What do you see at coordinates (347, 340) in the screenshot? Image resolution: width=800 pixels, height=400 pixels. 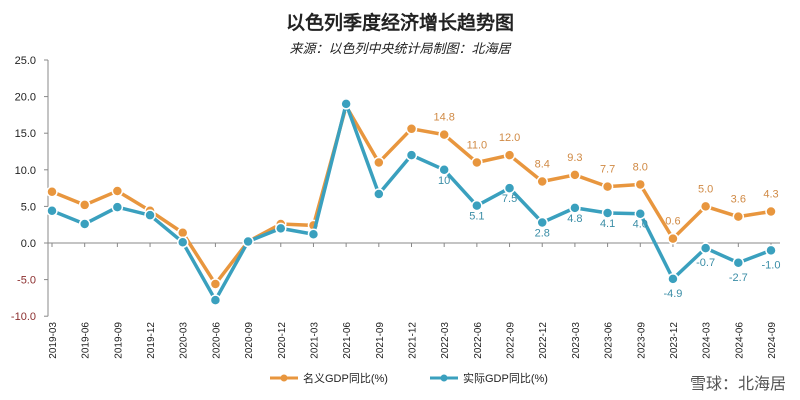 I see `x-tick-label: 2021-06` at bounding box center [347, 340].